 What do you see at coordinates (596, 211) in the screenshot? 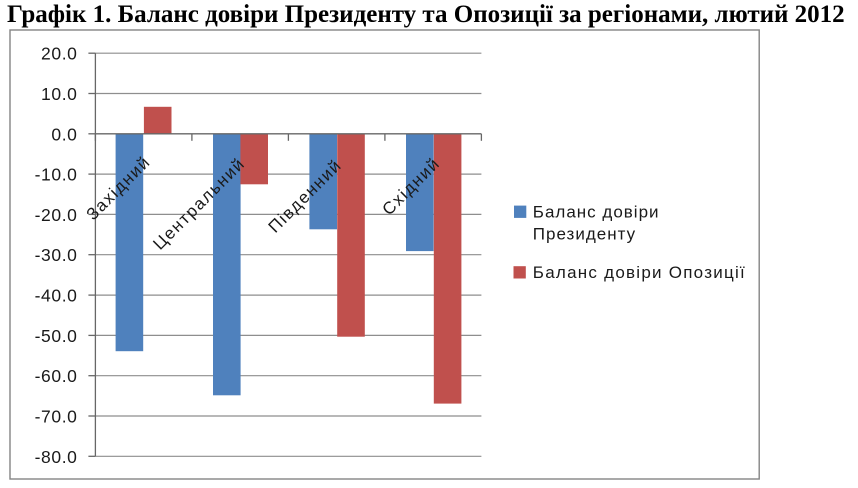
I see `svg-text: Баланс довіри` at bounding box center [596, 211].